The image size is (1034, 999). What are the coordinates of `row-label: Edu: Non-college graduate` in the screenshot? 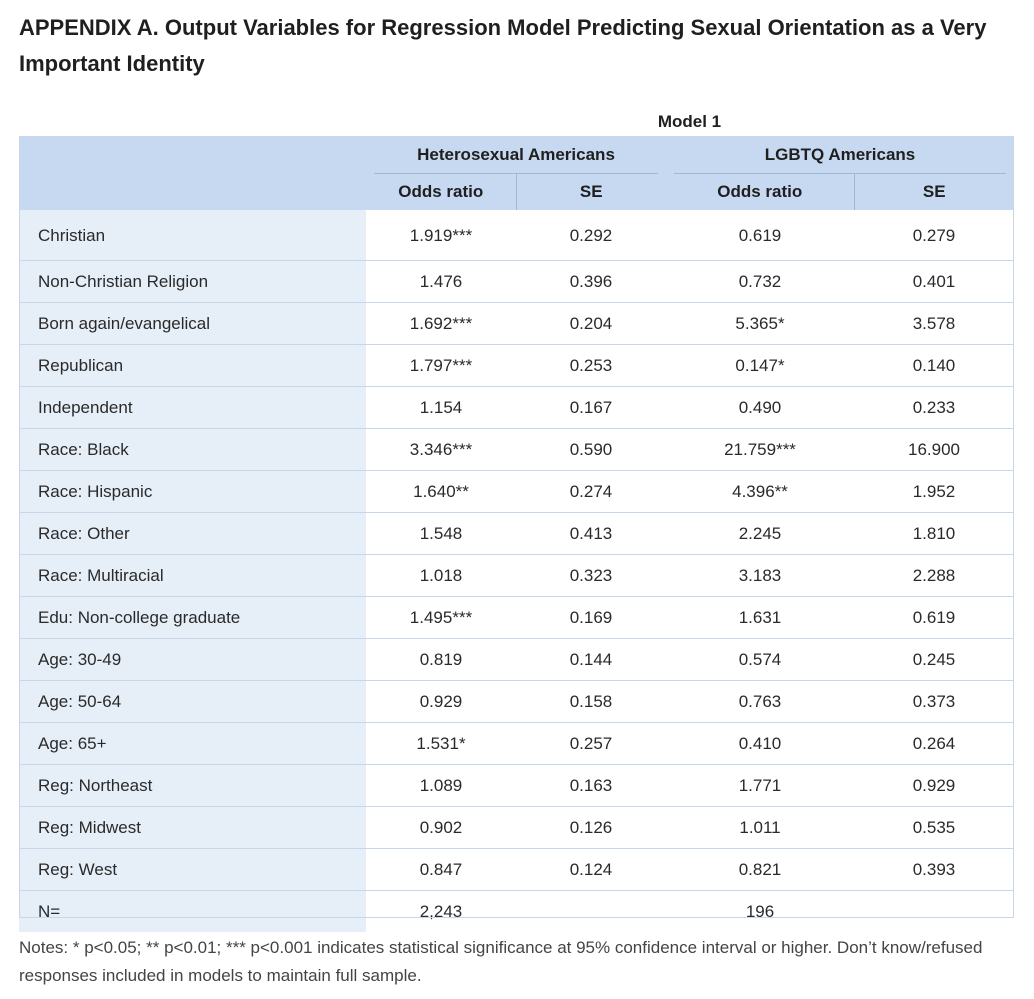 It's located at (192, 617).